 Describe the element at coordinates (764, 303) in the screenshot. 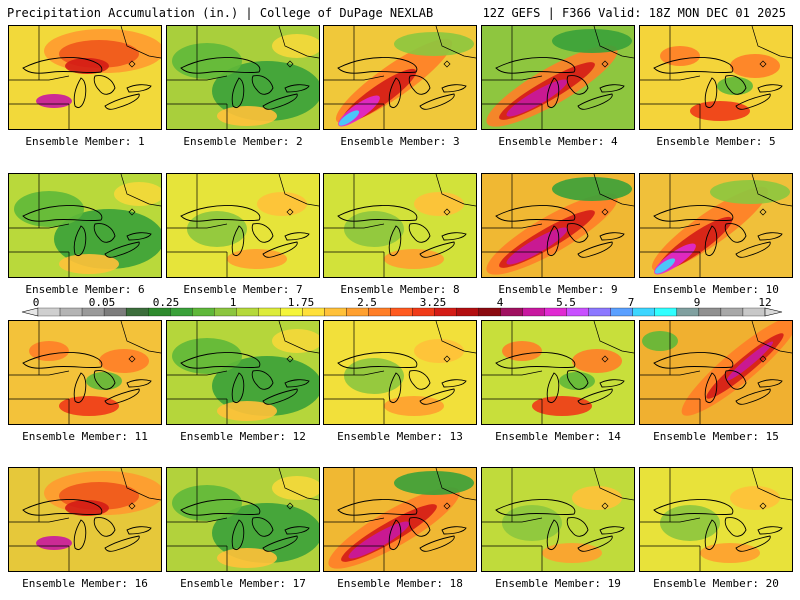

I see `colorbar-tick-label: 12` at that location.